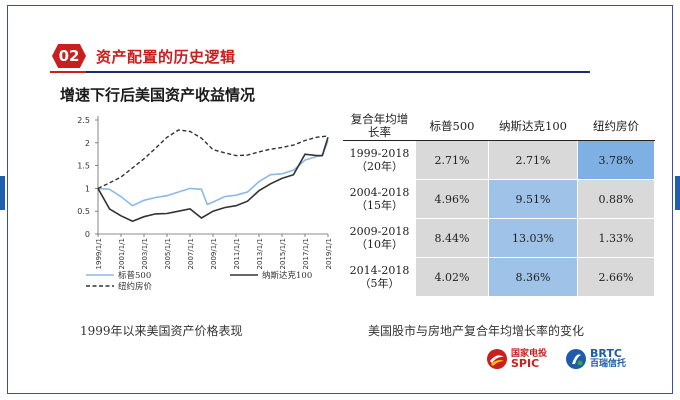 This screenshot has width=680, height=400. I want to click on y-tick-label: 0.5, so click(83, 211).